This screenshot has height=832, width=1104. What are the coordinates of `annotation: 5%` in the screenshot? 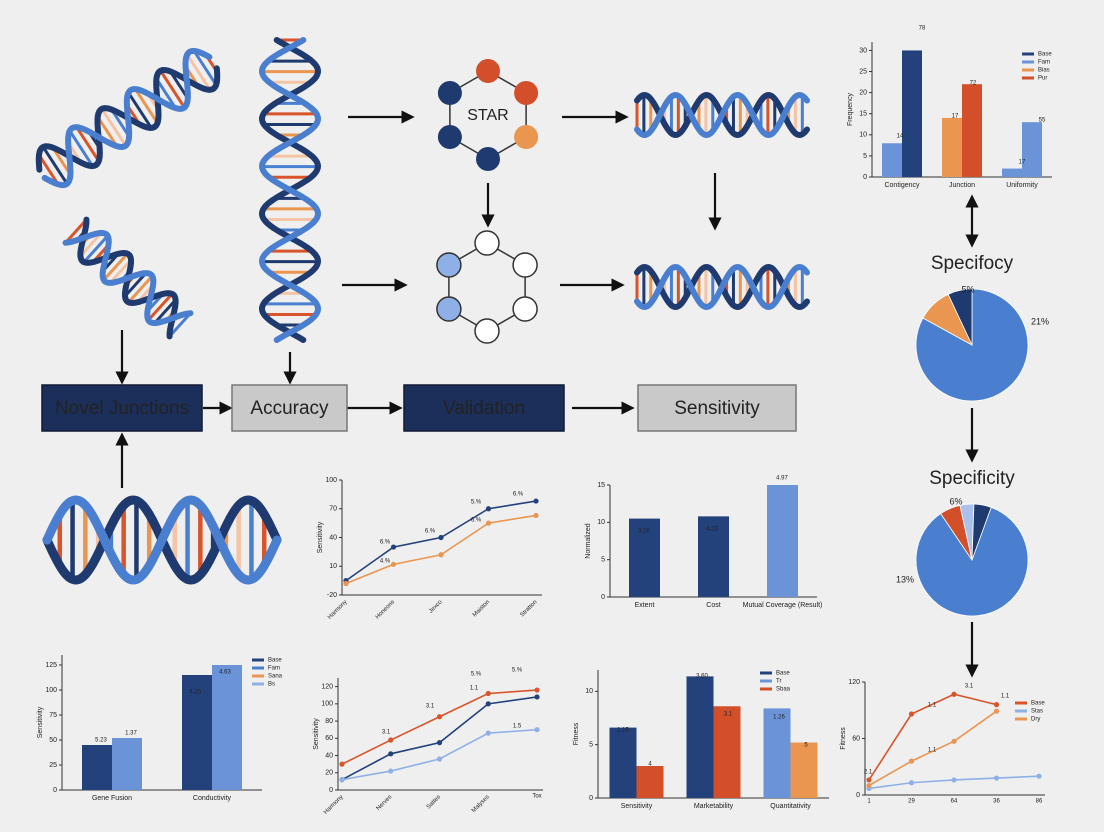 It's located at (967, 289).